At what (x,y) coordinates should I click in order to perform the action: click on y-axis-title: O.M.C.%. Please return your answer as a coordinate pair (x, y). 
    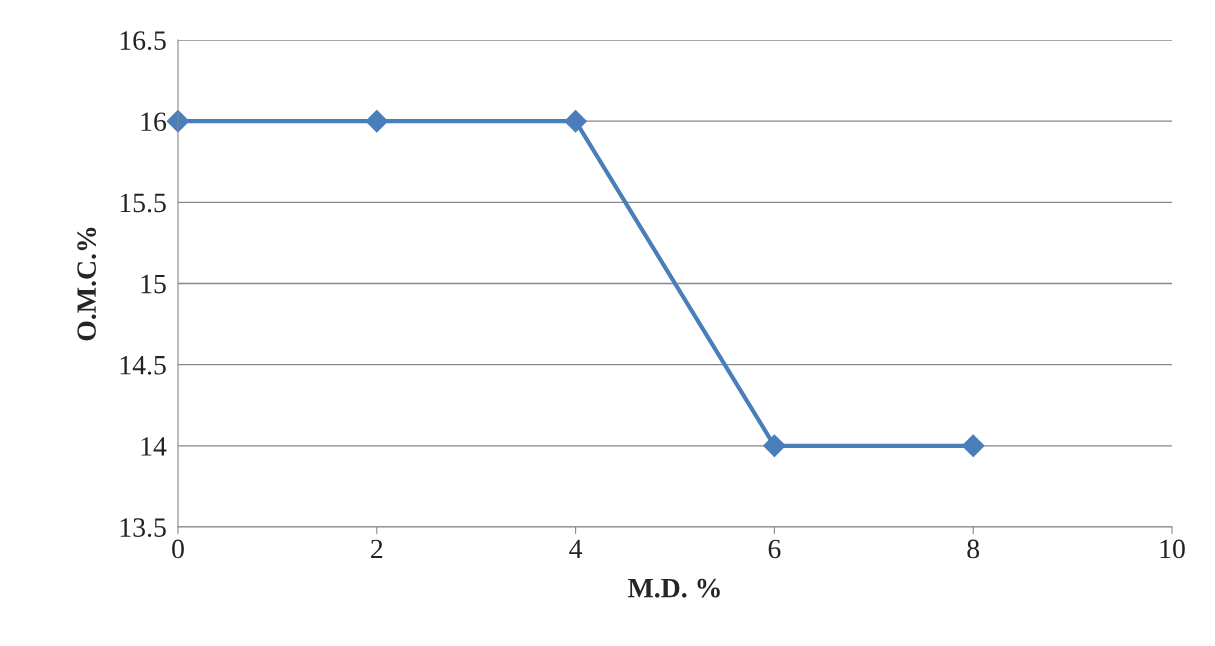
    Looking at the image, I should click on (87, 284).